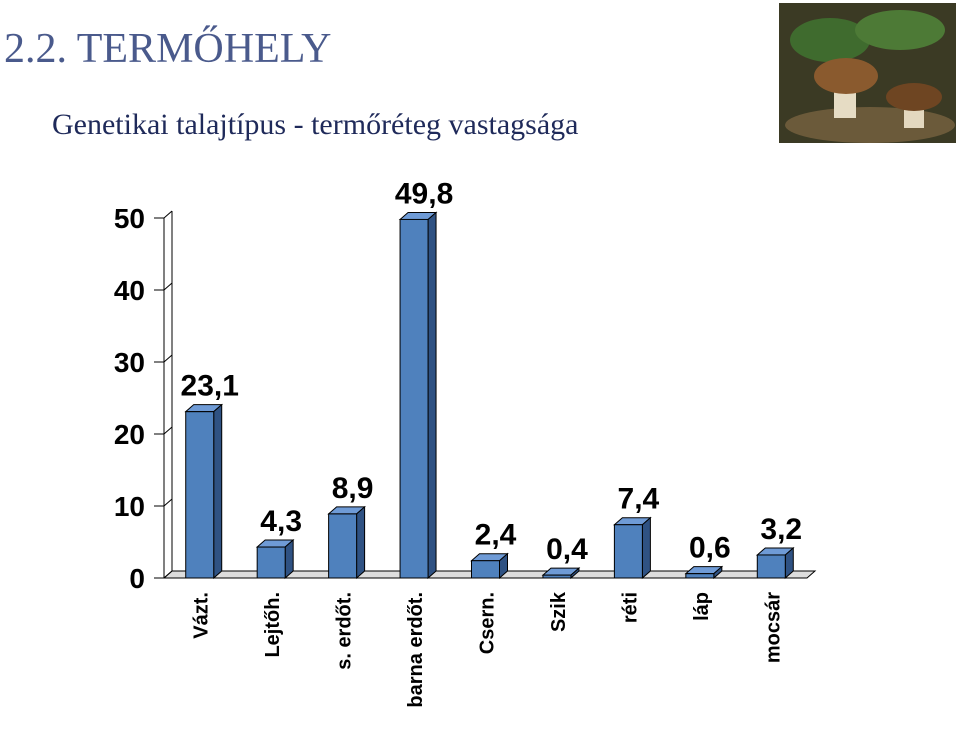 Image resolution: width=960 pixels, height=736 pixels. I want to click on value-label: 2,4, so click(496, 535).